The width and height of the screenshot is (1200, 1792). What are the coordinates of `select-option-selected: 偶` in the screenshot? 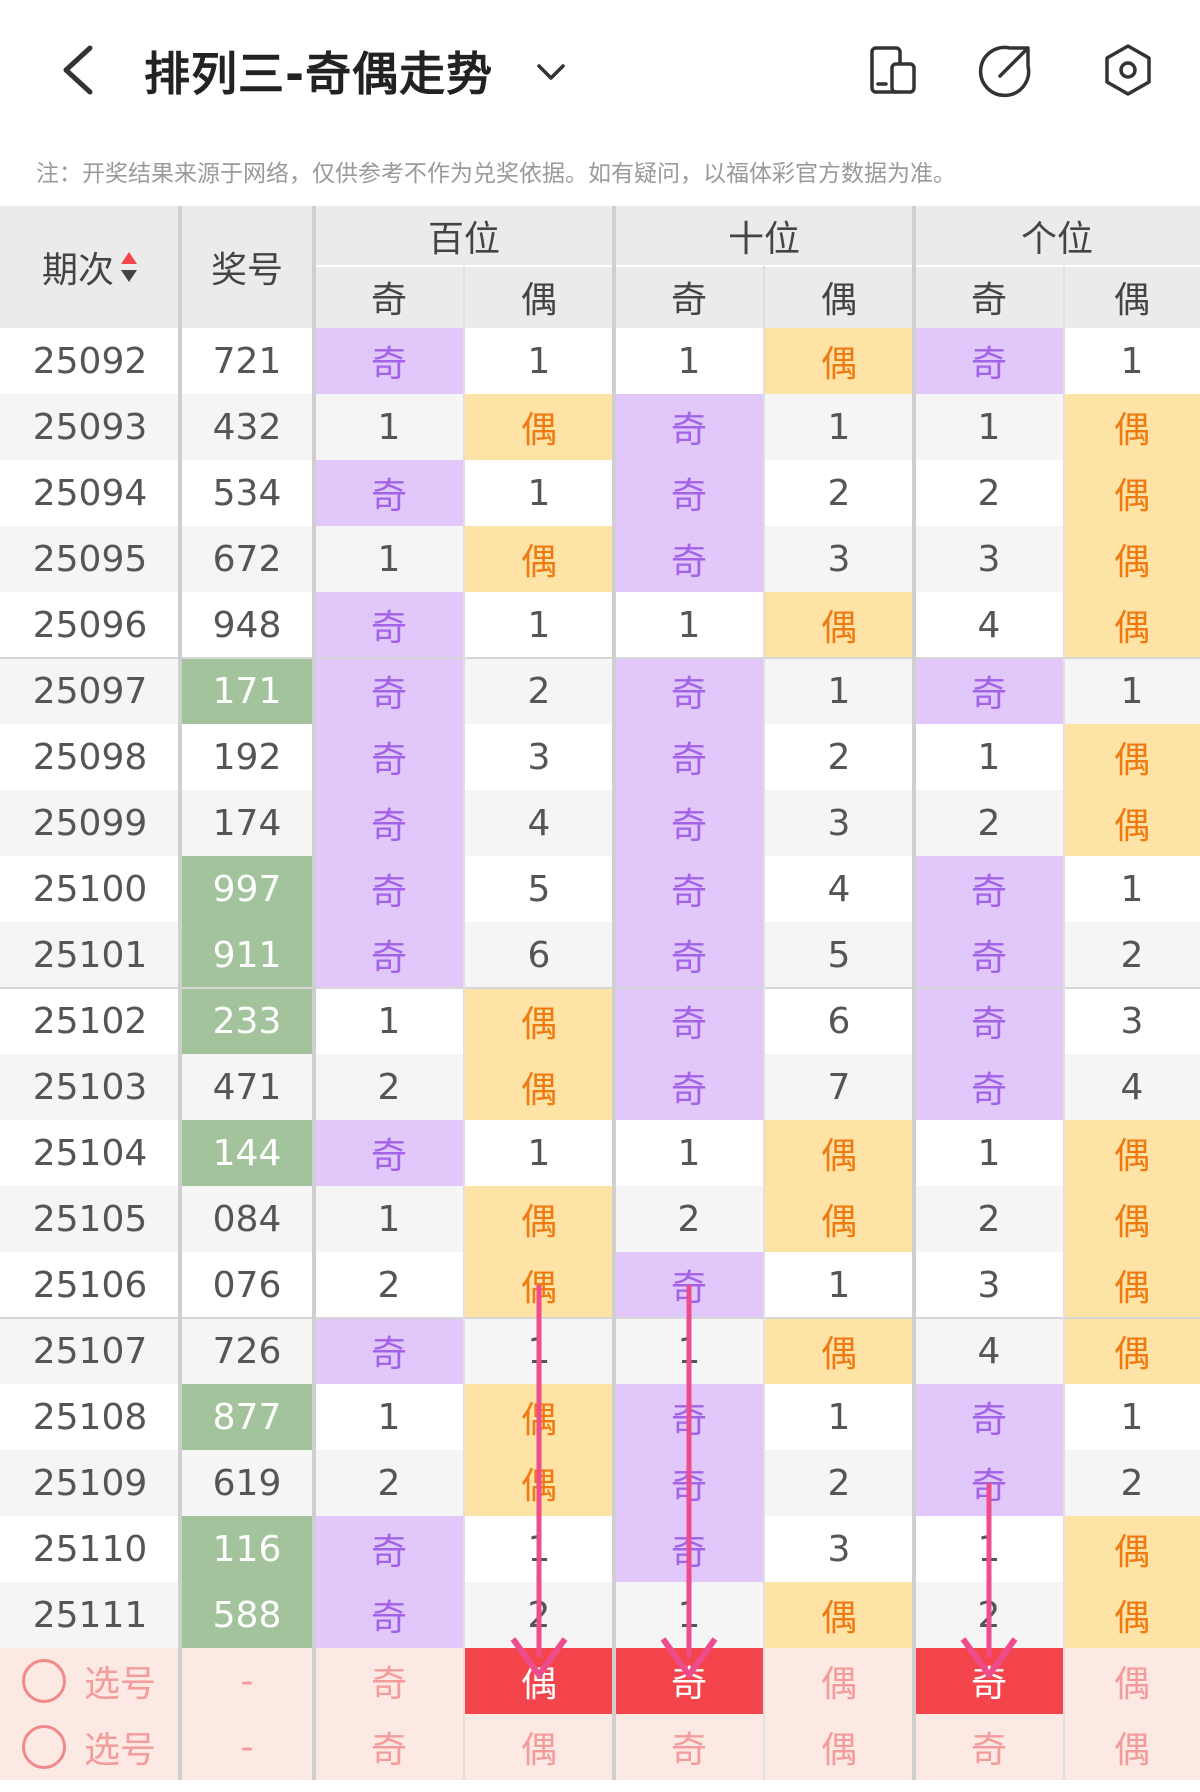 It's located at (539, 1681).